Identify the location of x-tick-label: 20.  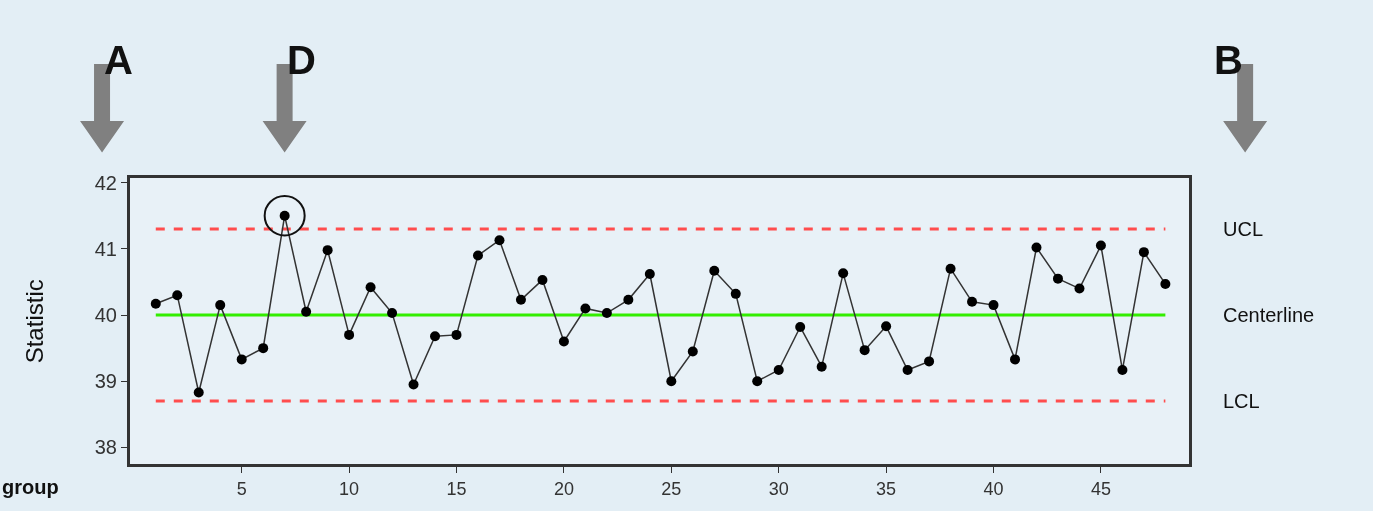
(563, 488).